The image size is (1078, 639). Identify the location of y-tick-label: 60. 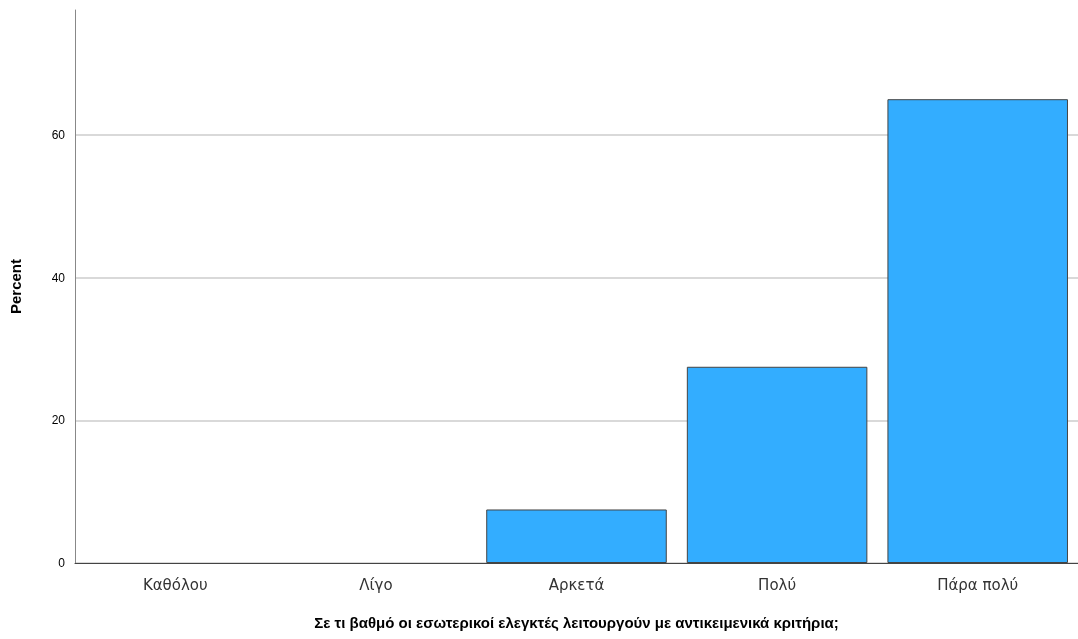
(58, 134).